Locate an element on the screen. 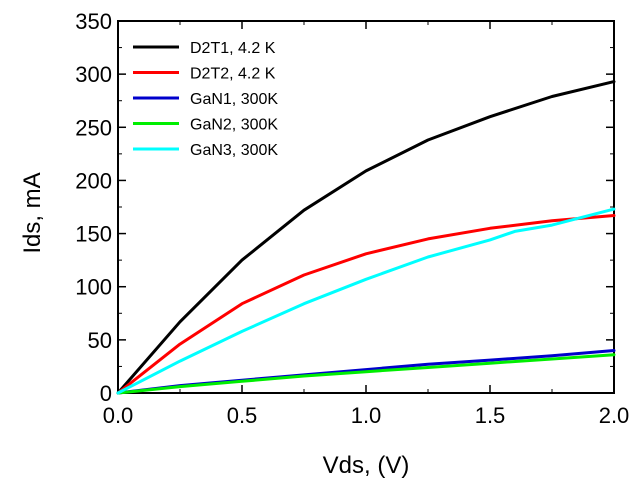 The width and height of the screenshot is (634, 485). y-tick-label: 350 is located at coordinates (93, 21).